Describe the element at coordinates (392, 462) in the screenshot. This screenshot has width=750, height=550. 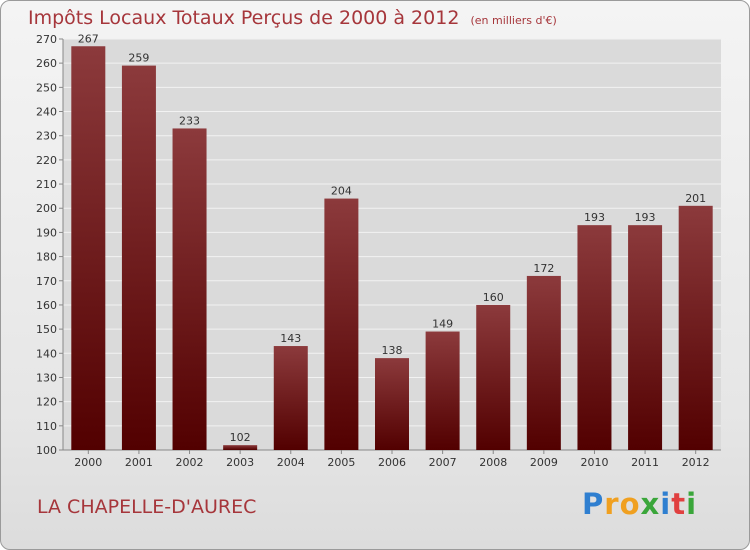
I see `x-tick-label-2006: 2006` at that location.